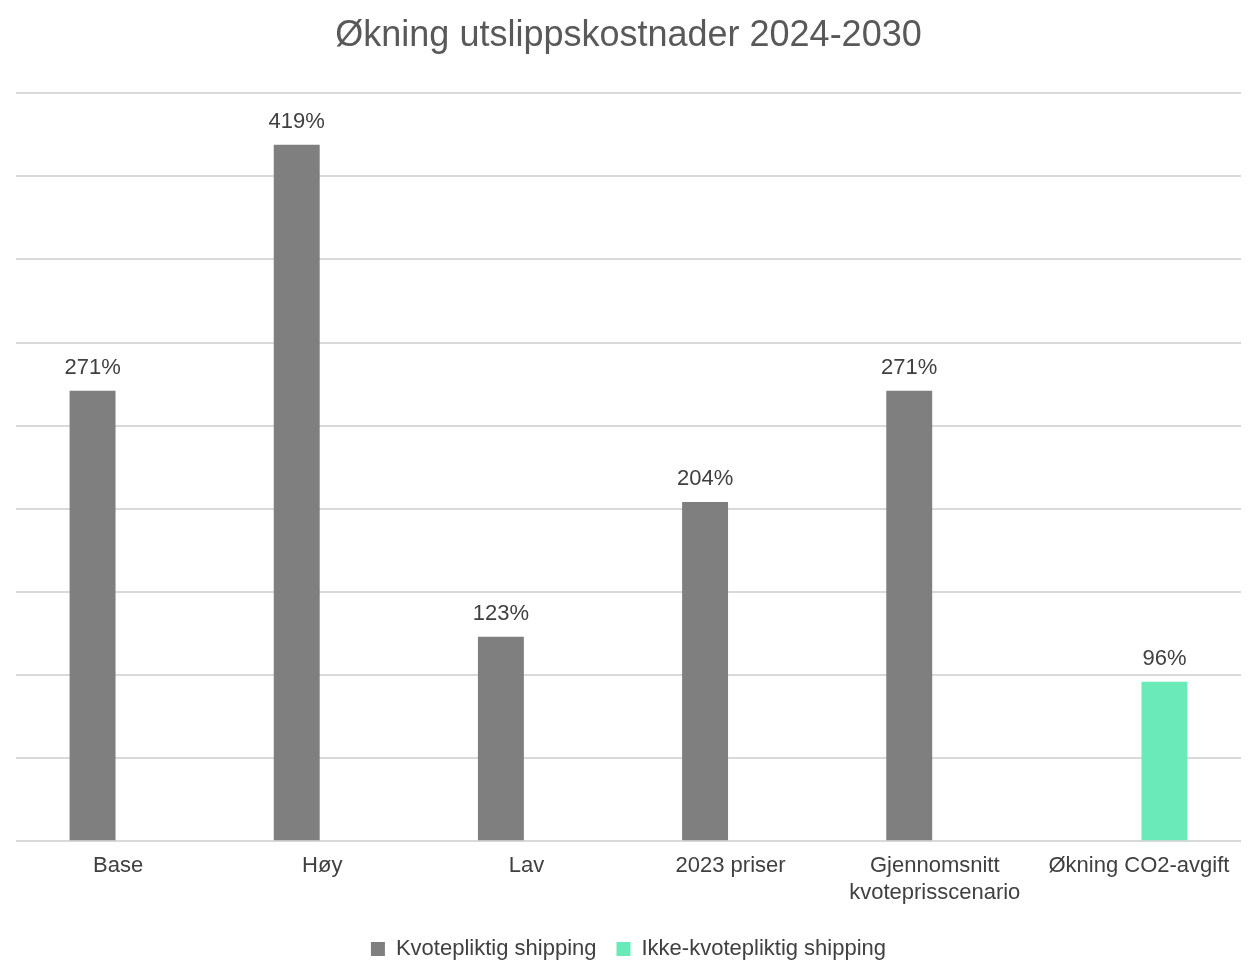 This screenshot has height=978, width=1253. What do you see at coordinates (935, 878) in the screenshot?
I see `x-tick-label: Gjennomsnitt kvoteprisscenario` at bounding box center [935, 878].